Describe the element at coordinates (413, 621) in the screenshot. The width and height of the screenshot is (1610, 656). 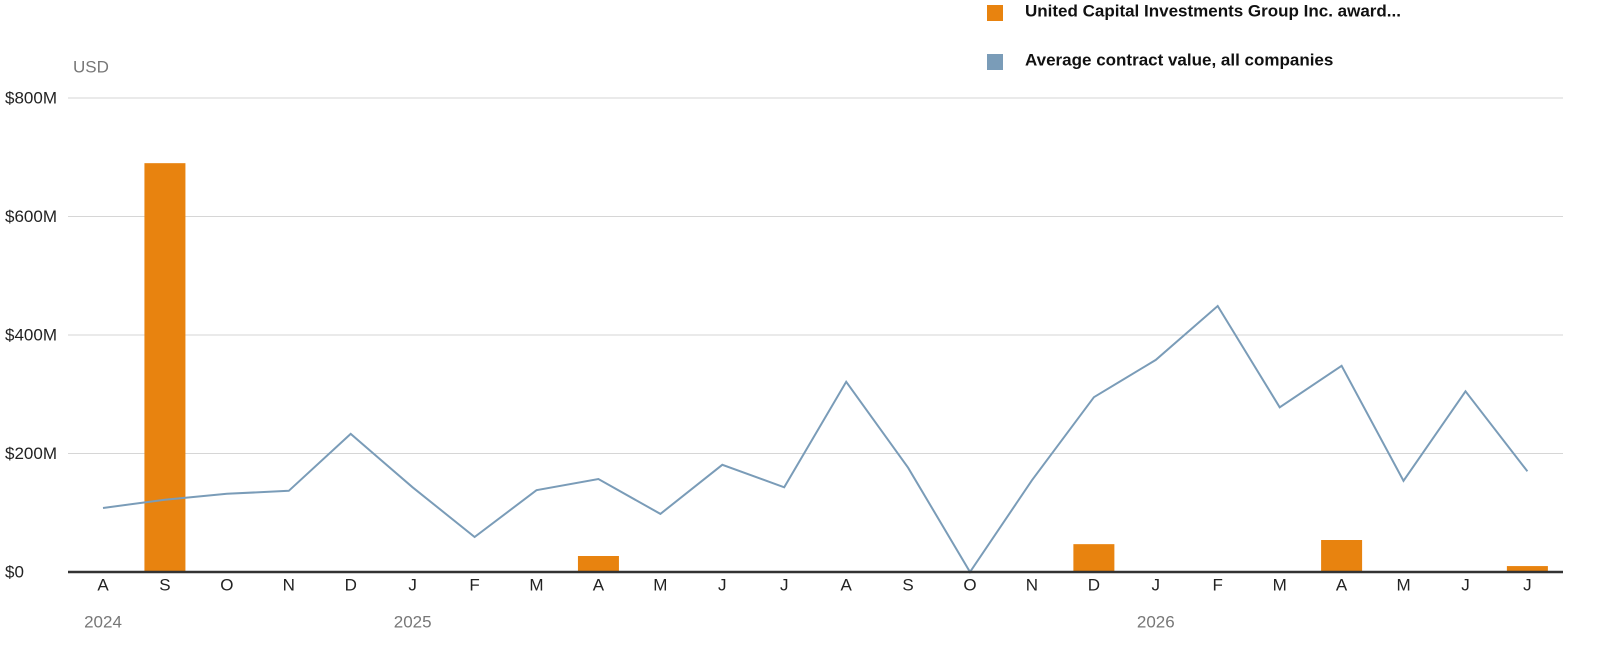
I see `year-label: 2025` at that location.